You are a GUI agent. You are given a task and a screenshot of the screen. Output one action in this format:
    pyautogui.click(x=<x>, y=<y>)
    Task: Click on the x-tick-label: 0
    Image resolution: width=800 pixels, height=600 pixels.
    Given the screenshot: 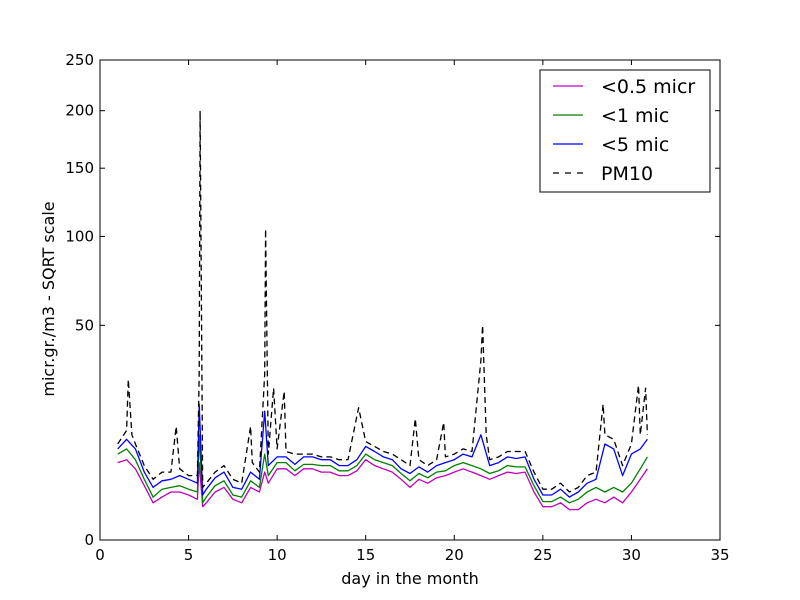 What is the action you would take?
    pyautogui.click(x=100, y=555)
    